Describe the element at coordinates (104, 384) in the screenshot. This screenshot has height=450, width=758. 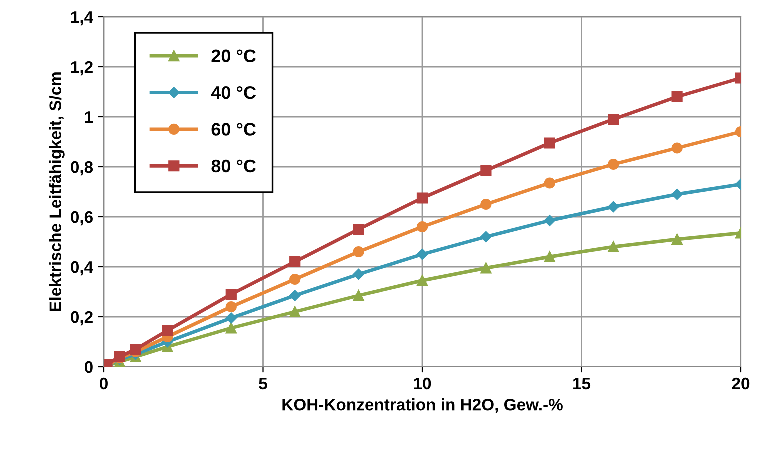
I see `x-tick-label: 0` at that location.